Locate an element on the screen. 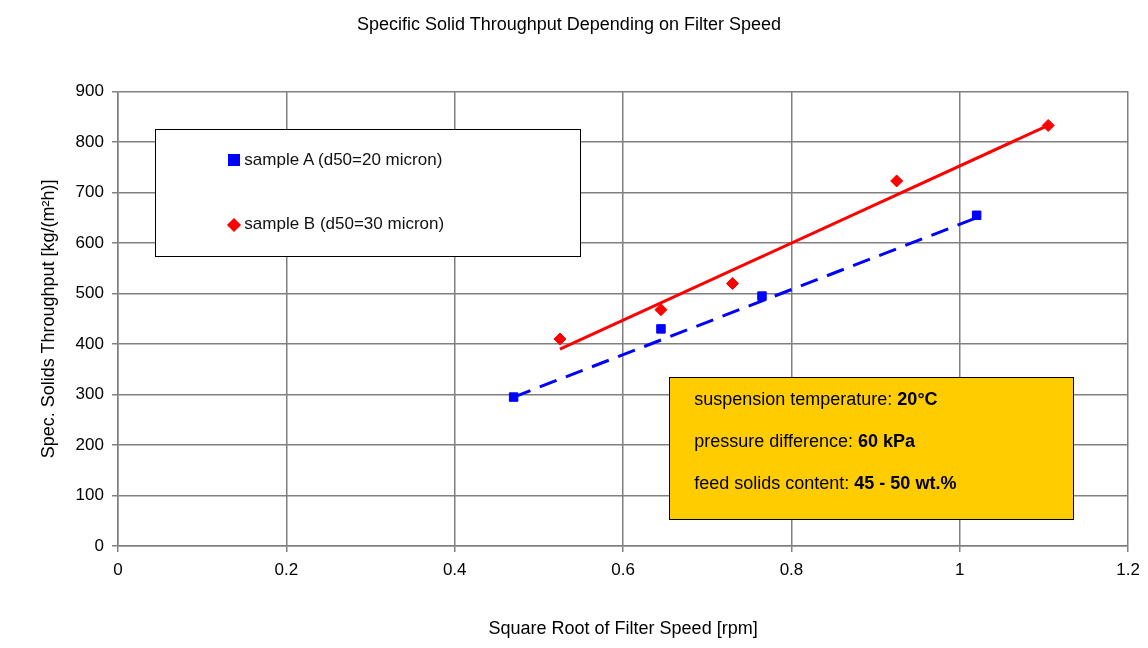 The width and height of the screenshot is (1148, 648). annotation: pressure difference: 60 kPa is located at coordinates (805, 440).